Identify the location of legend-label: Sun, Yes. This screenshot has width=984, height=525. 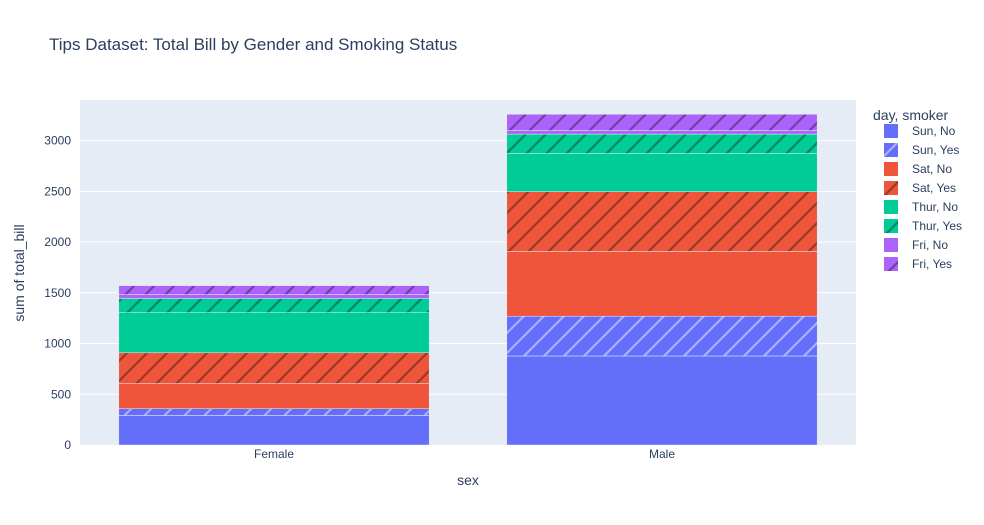
(935, 150).